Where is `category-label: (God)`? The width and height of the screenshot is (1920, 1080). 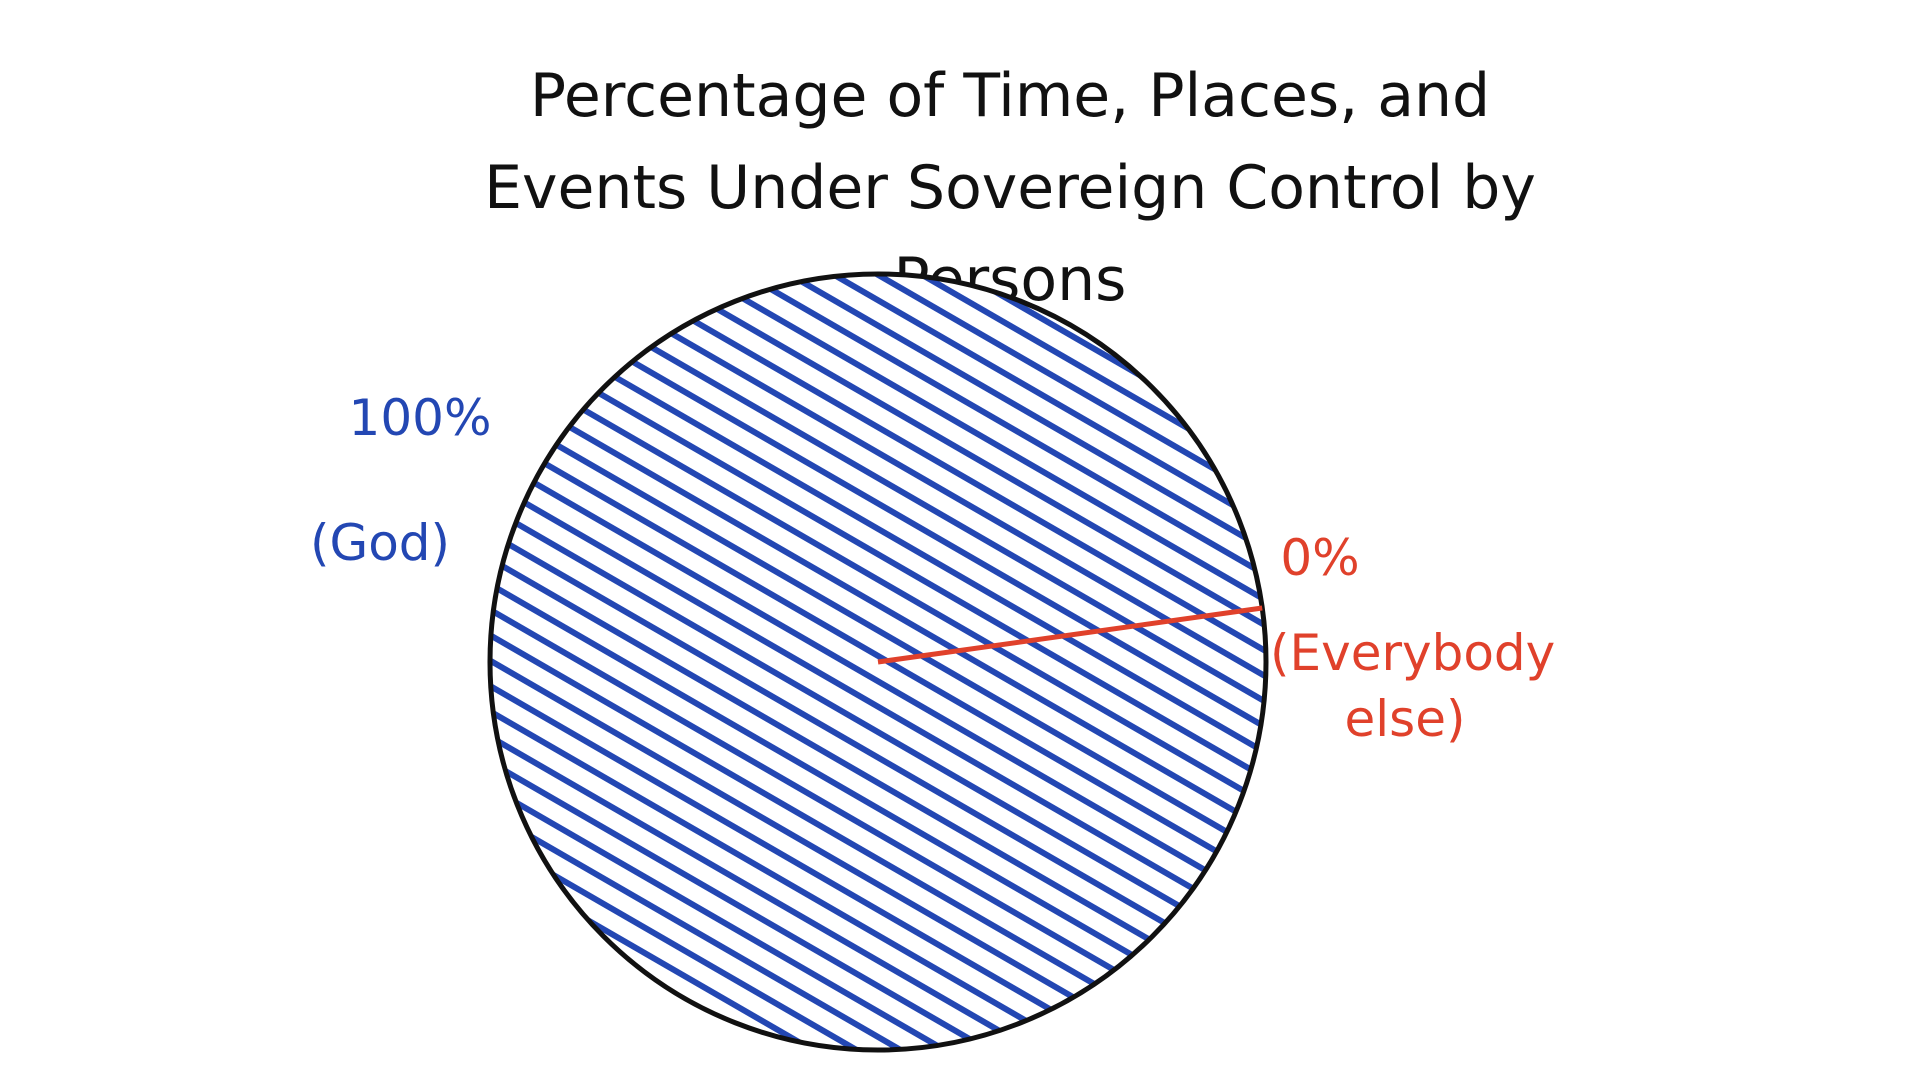
category-label: (God) is located at coordinates (380, 543).